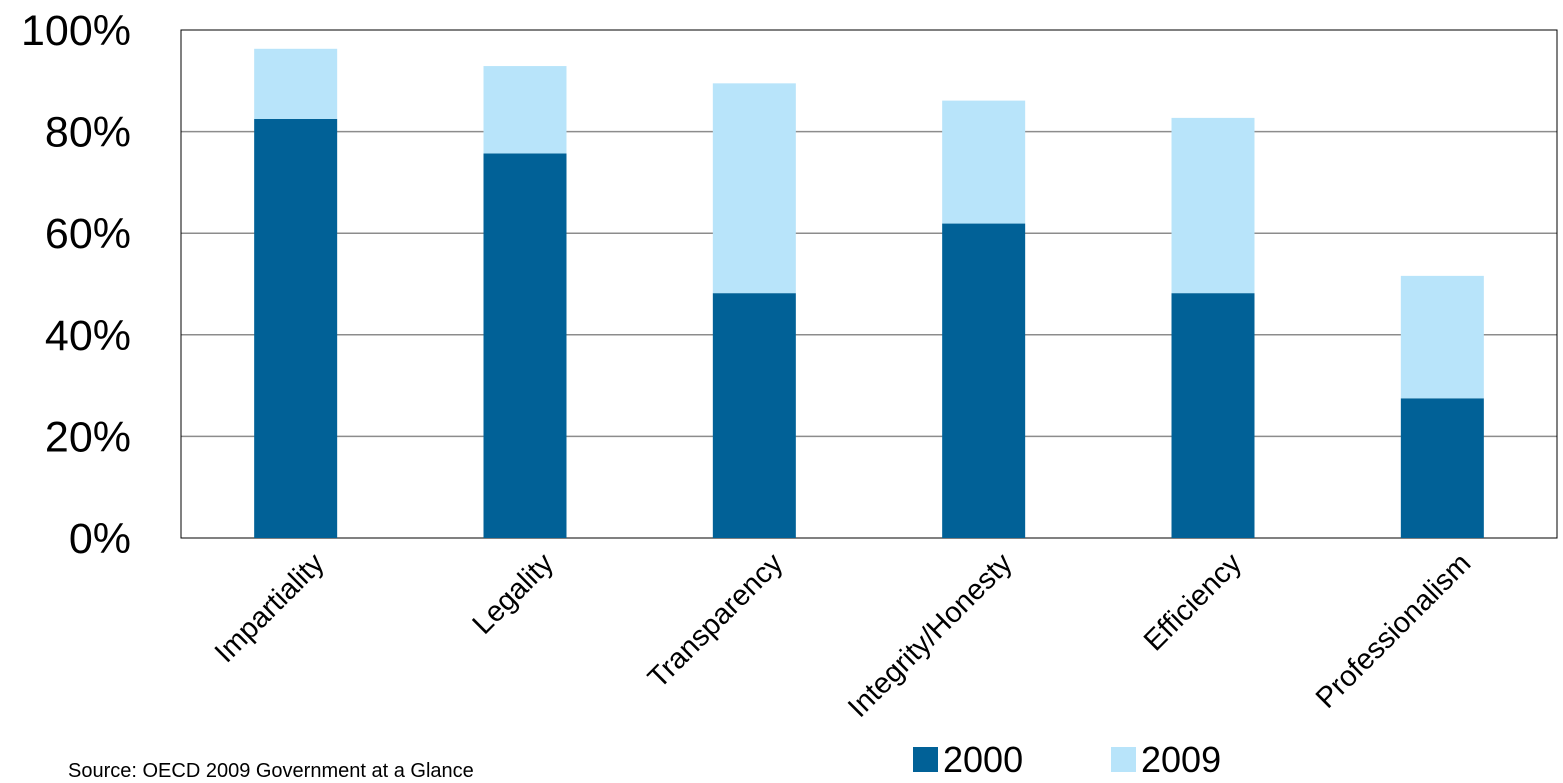  I want to click on y-tick-label: 100%, so click(76, 31).